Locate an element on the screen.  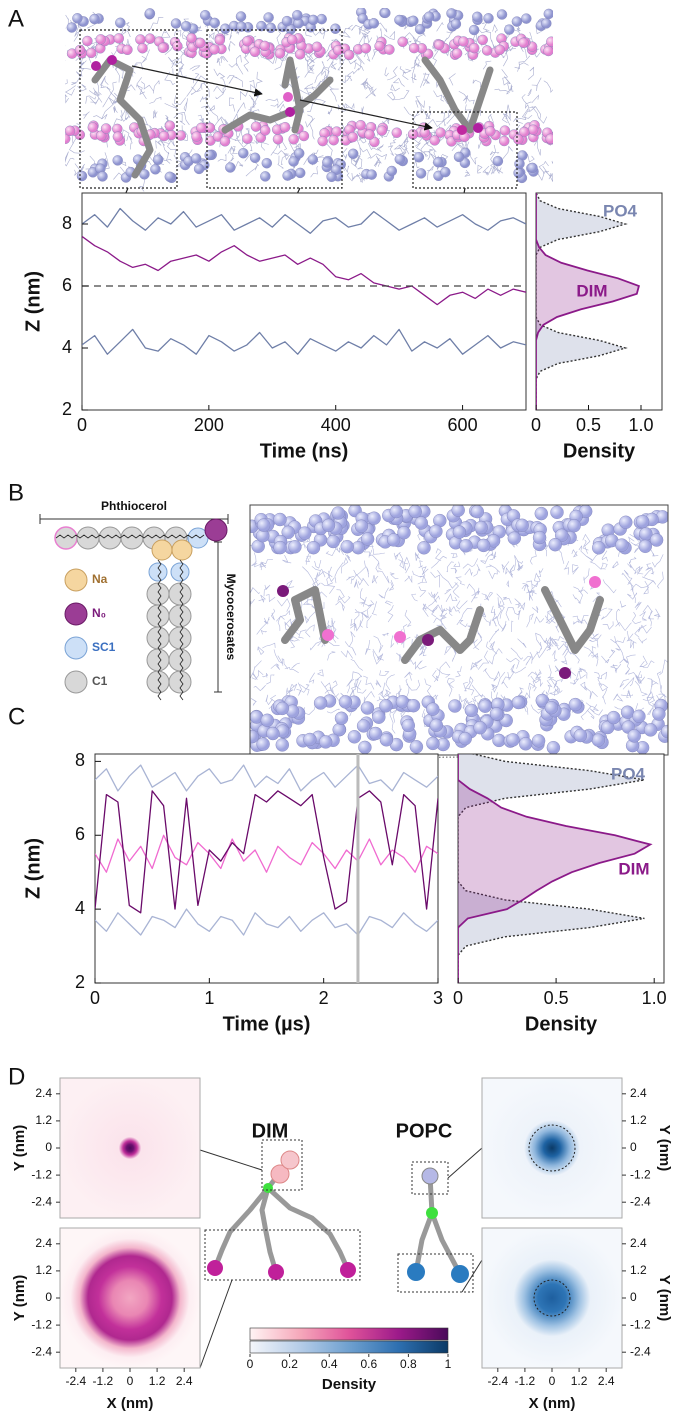
y-tick-label: -2.4 is located at coordinates (41, 1201).